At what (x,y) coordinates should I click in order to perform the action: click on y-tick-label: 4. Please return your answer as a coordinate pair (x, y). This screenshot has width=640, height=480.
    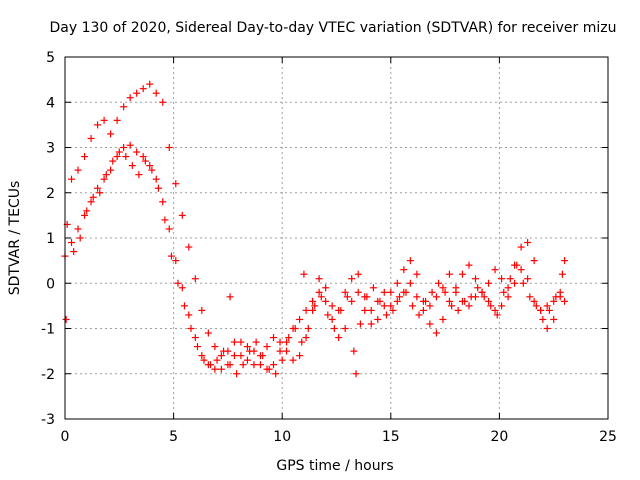
    Looking at the image, I should click on (50, 103).